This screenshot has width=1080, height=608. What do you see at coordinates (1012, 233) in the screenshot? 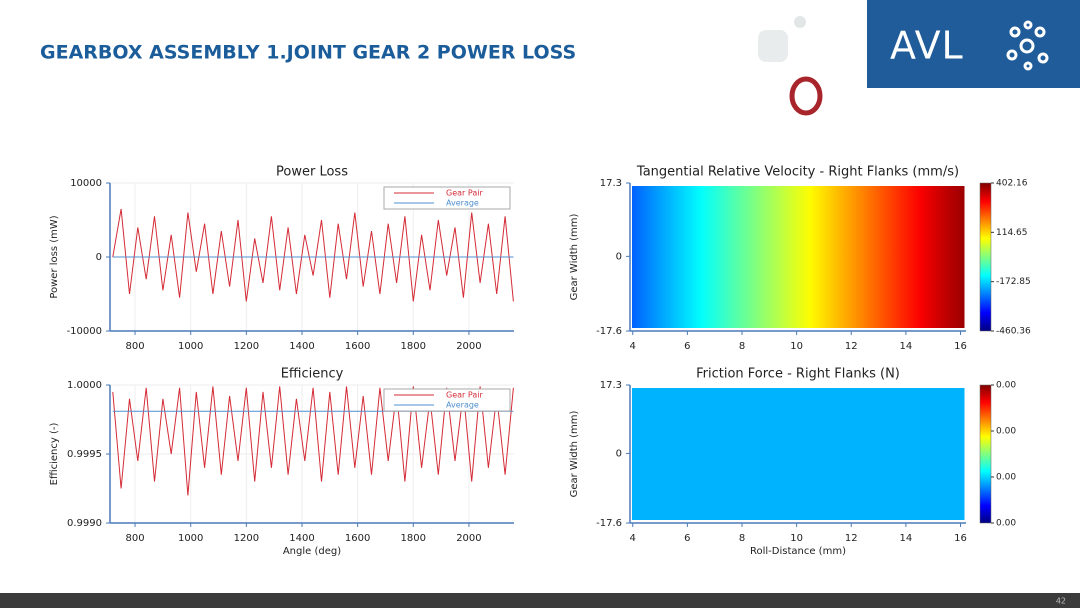
I see `colorbar-tick-label: 114.65` at bounding box center [1012, 233].